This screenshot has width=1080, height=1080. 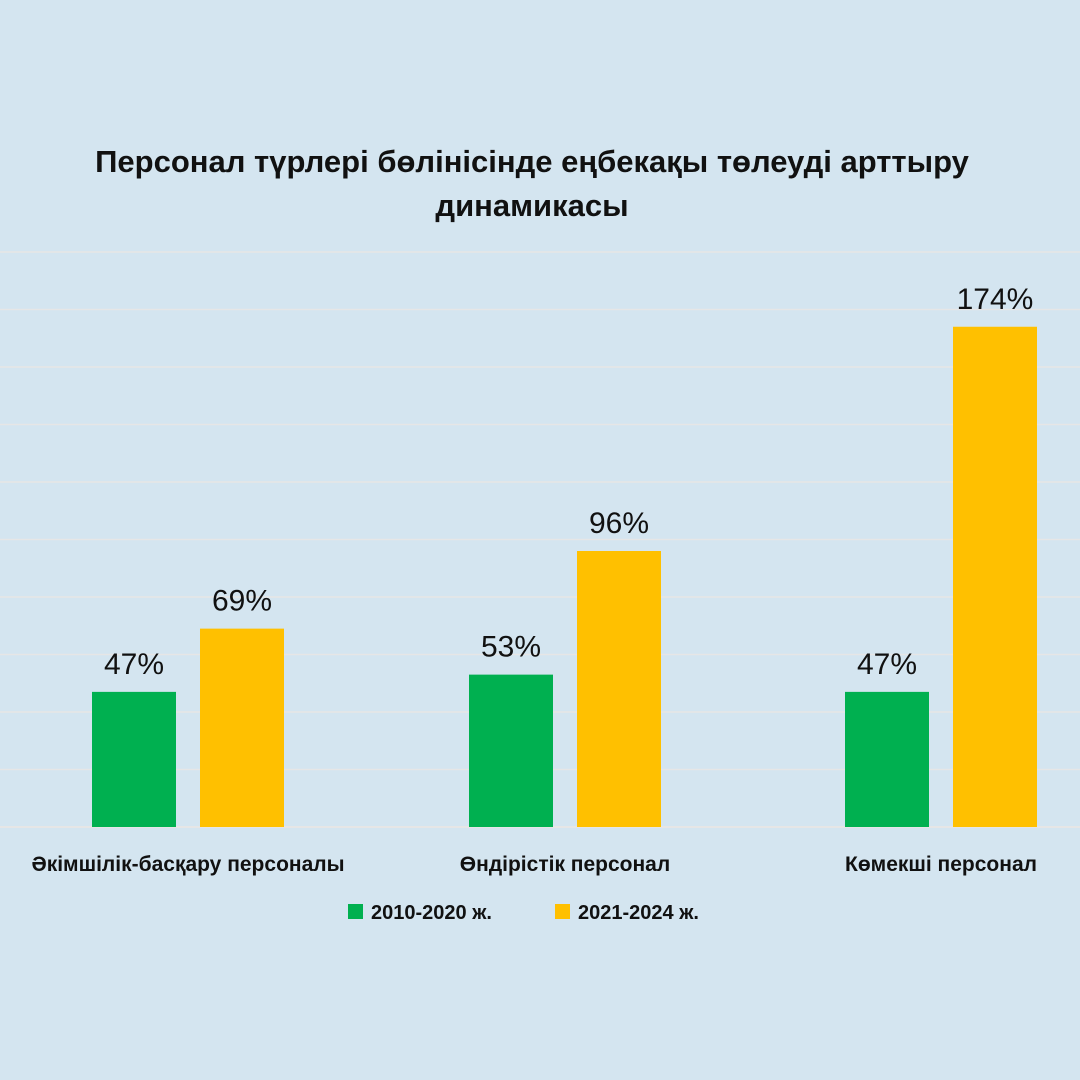 What do you see at coordinates (995, 299) in the screenshot?
I see `value-label-auxiliary-2021-2024: 174%` at bounding box center [995, 299].